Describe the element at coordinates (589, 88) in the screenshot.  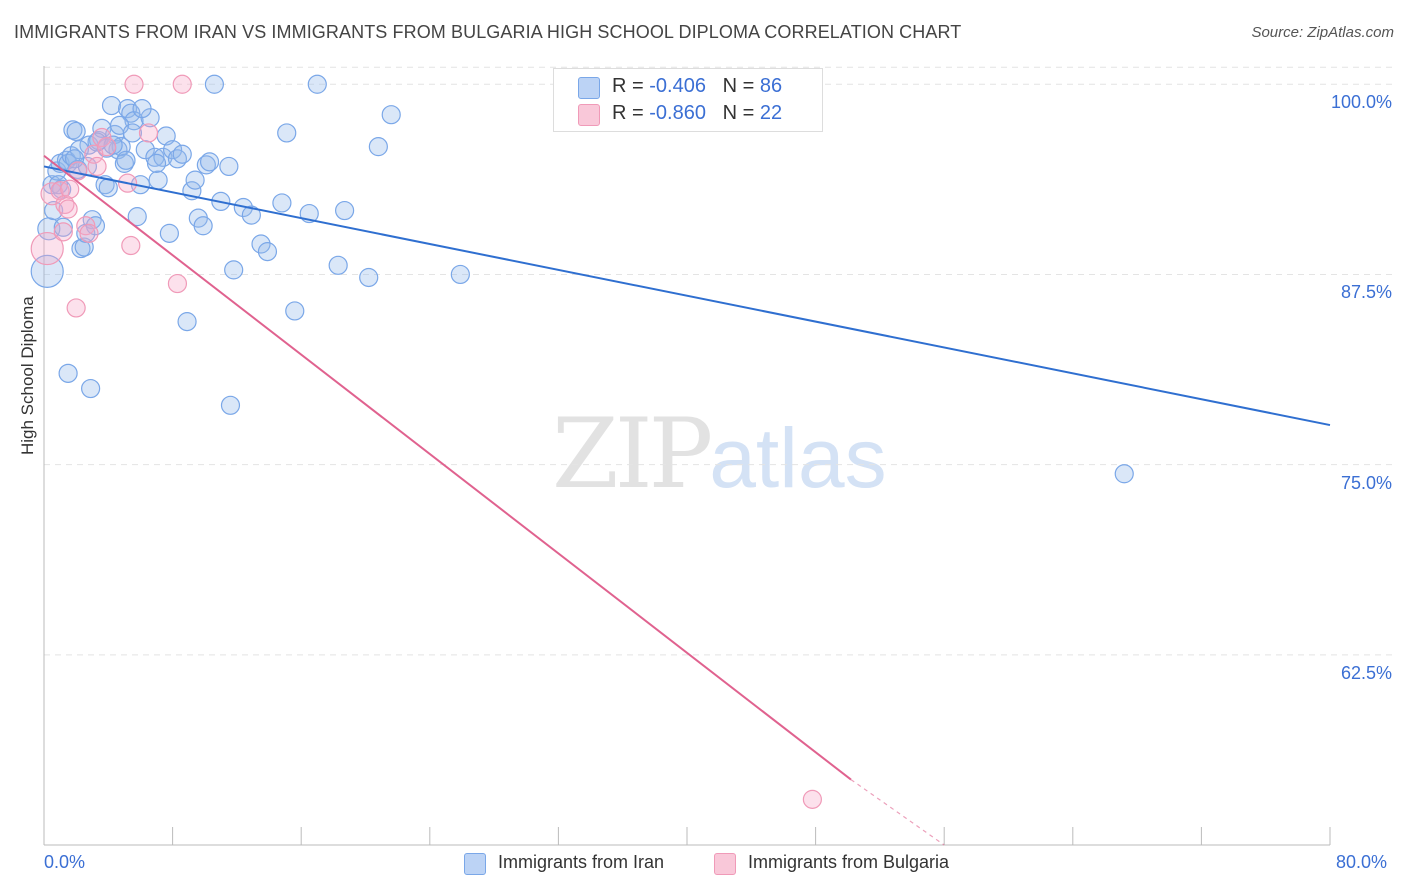
I see `iran-swatch` at that location.